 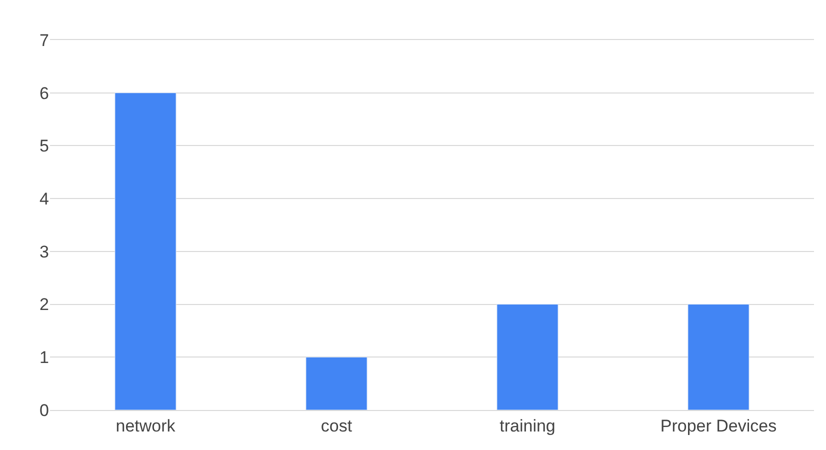 What do you see at coordinates (146, 426) in the screenshot?
I see `x-tick-label: network` at bounding box center [146, 426].